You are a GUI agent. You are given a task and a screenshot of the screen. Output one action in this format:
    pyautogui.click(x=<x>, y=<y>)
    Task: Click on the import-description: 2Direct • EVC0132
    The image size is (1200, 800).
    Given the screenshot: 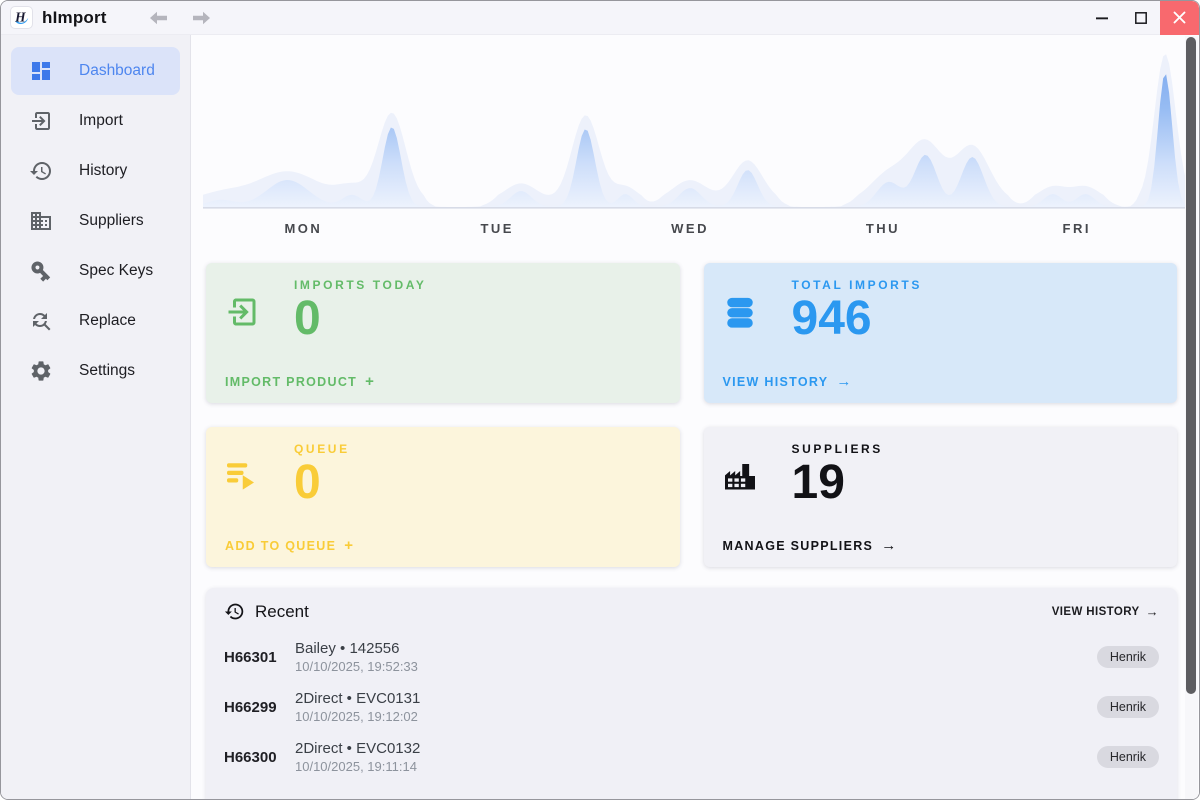 What is the action you would take?
    pyautogui.click(x=358, y=748)
    